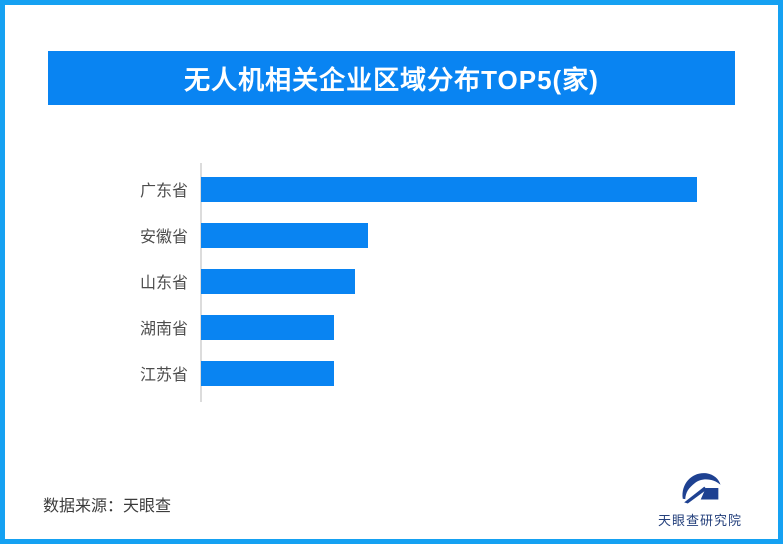  What do you see at coordinates (163, 283) in the screenshot?
I see `bar-label: 山东省` at bounding box center [163, 283].